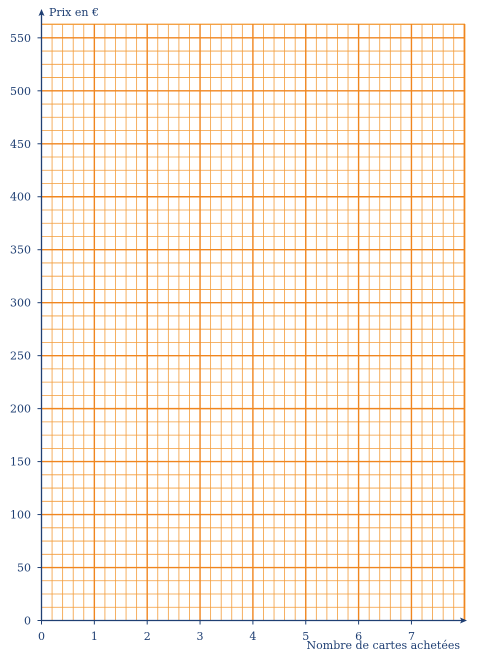  What do you see at coordinates (200, 636) in the screenshot?
I see `x-tick-label: 3` at bounding box center [200, 636].